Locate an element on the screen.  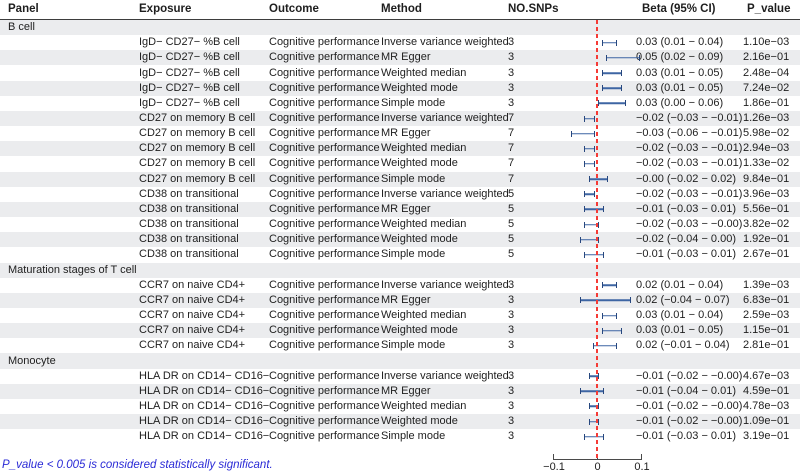
method-cell: MR Egger is located at coordinates (406, 208).